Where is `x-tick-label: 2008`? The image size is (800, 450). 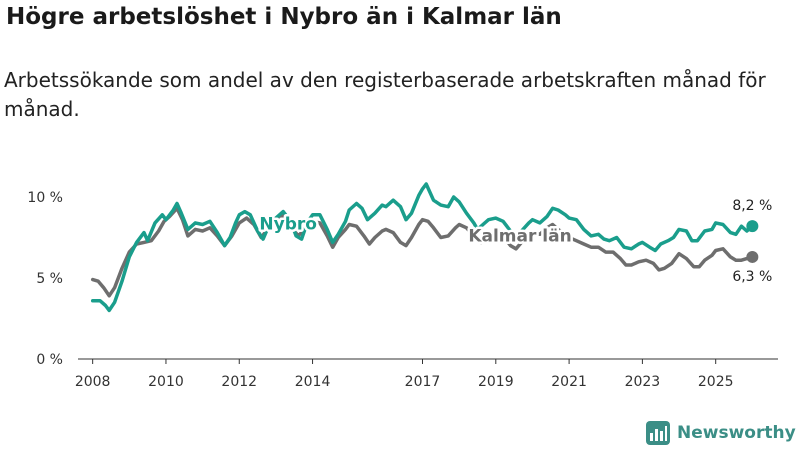 x-tick-label: 2008 is located at coordinates (93, 382).